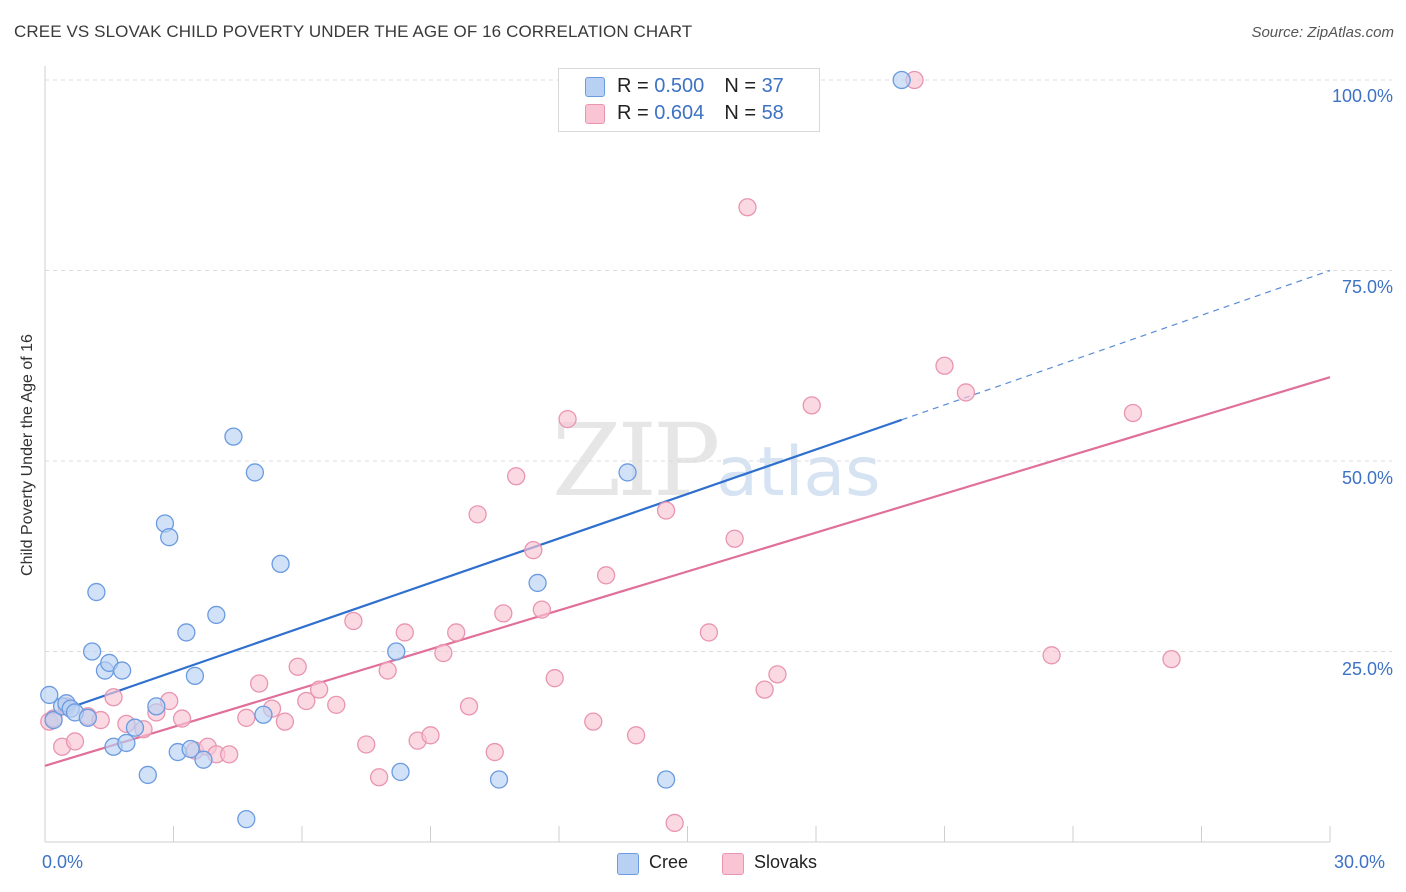 This screenshot has height=892, width=1406. What do you see at coordinates (1367, 287) in the screenshot?
I see `y-tick-label-75: 75.0%` at bounding box center [1367, 287].